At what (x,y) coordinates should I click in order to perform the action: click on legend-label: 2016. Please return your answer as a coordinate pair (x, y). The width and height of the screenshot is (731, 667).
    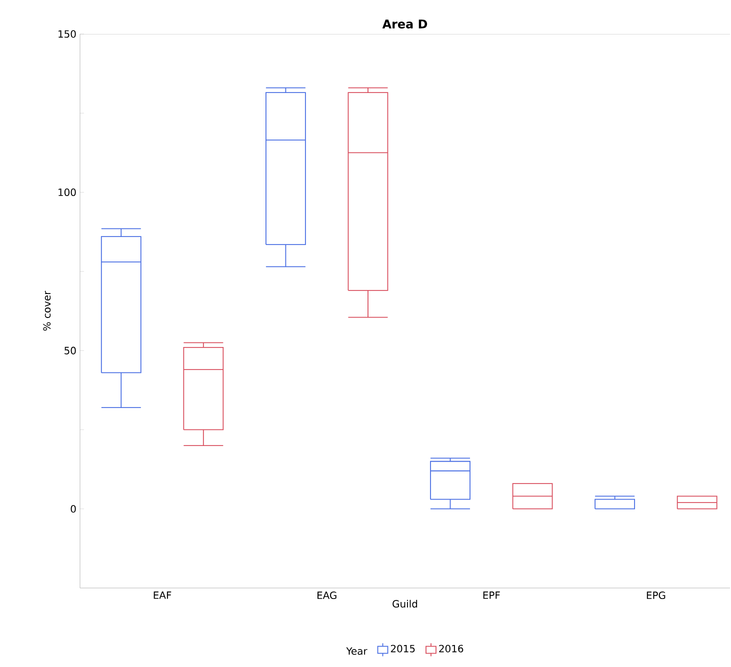
    Looking at the image, I should click on (451, 648).